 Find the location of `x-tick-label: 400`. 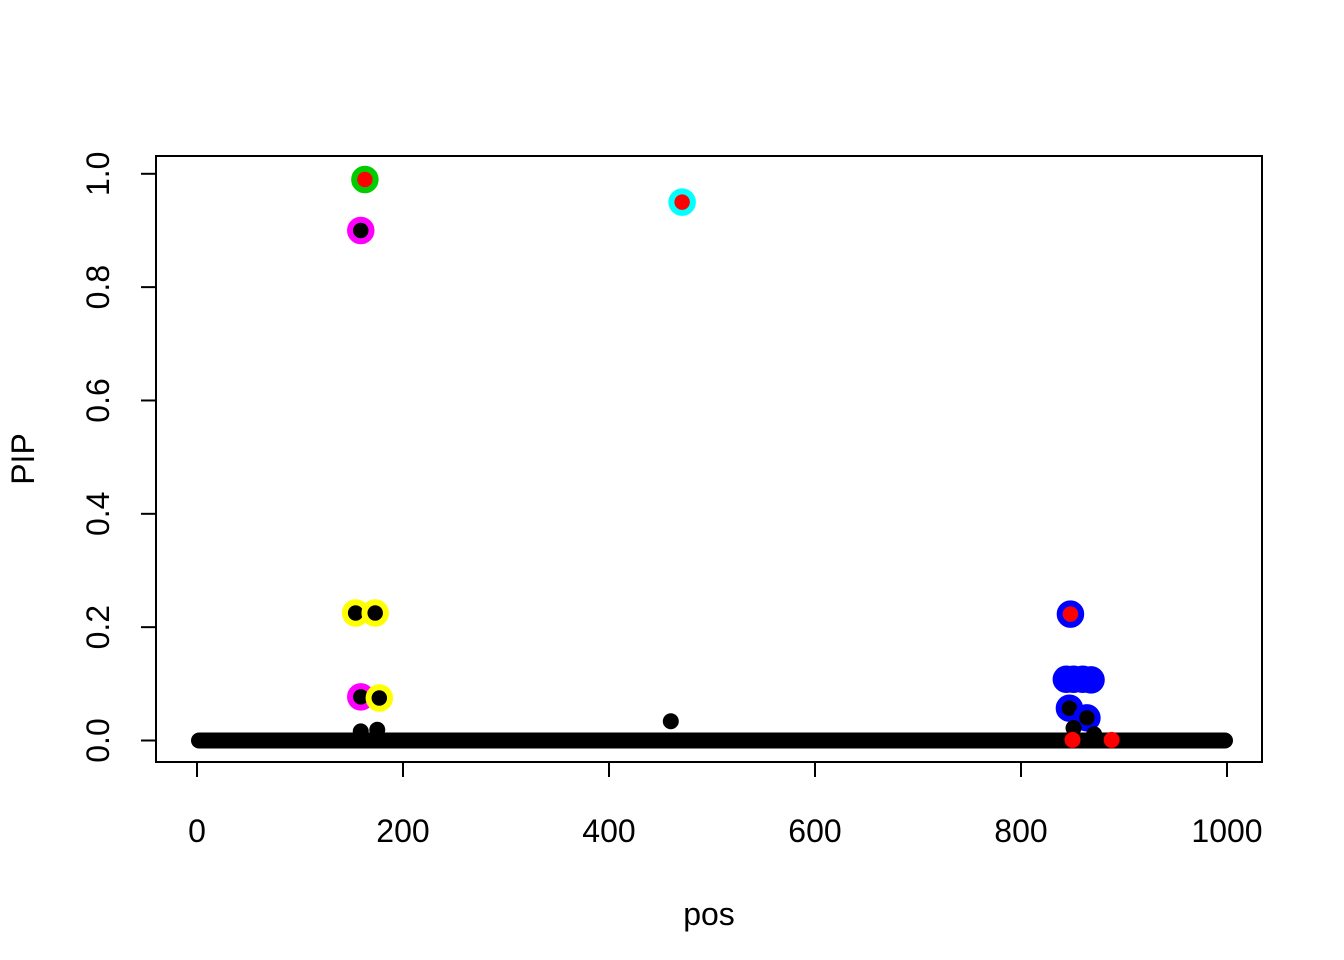

x-tick-label: 400 is located at coordinates (608, 831).